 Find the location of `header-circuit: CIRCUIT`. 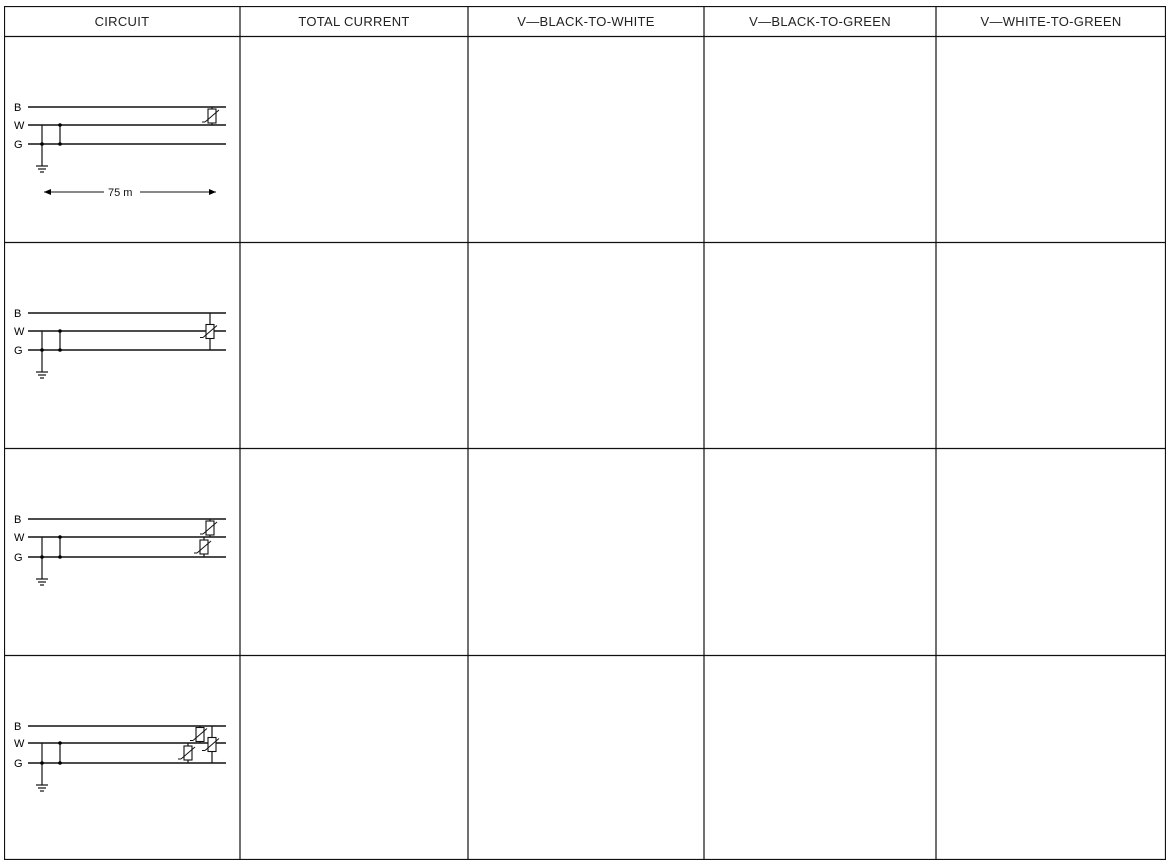

header-circuit: CIRCUIT is located at coordinates (122, 21).